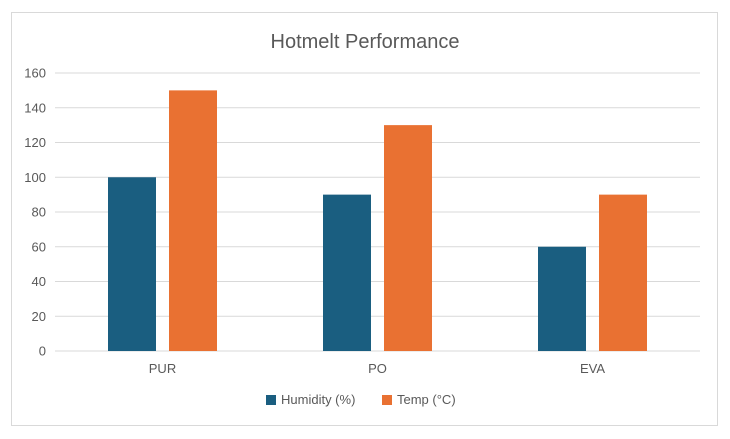  Describe the element at coordinates (39, 281) in the screenshot. I see `y-tick-label: 40` at that location.